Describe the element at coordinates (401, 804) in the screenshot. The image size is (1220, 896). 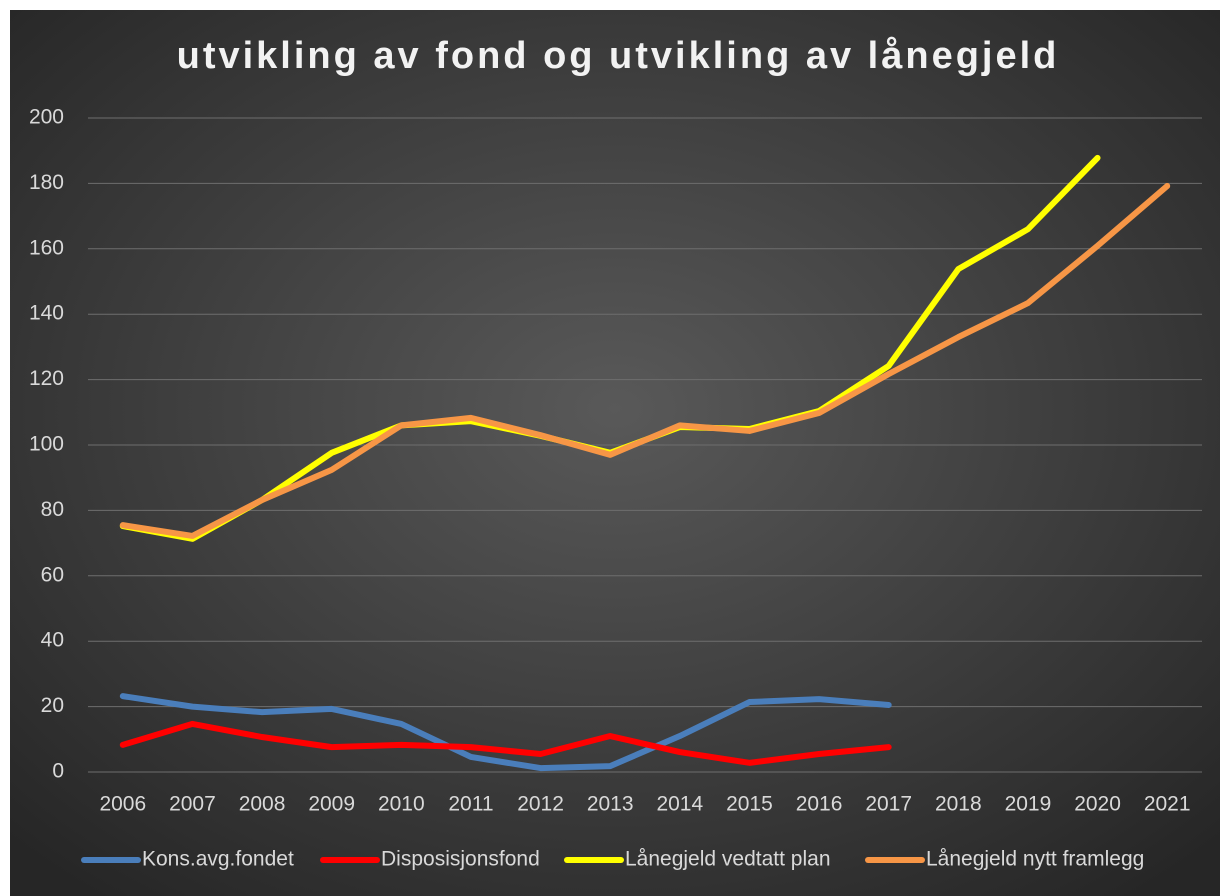
I see `x-tick-label: 2010` at that location.